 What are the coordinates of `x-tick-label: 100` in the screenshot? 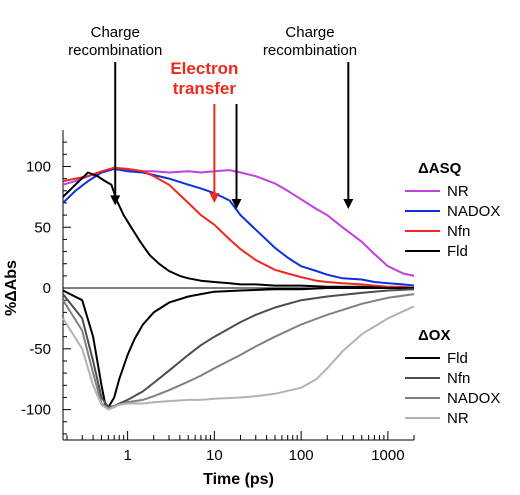 It's located at (301, 455).